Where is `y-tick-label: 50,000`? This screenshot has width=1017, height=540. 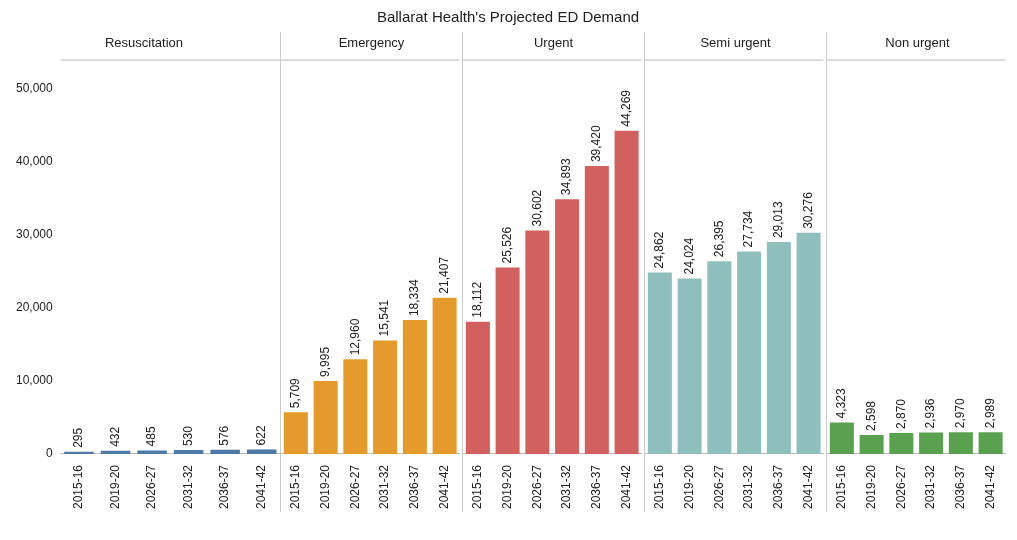 y-tick-label: 50,000 is located at coordinates (35, 88).